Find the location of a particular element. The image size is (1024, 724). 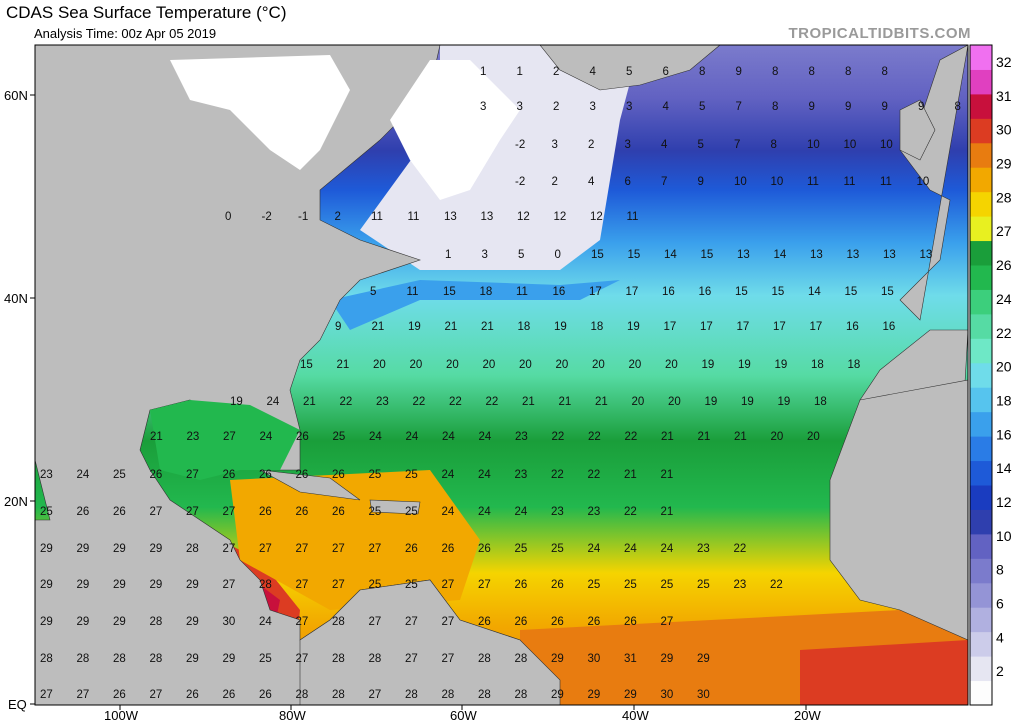

slope-water is located at coordinates (475, 305).